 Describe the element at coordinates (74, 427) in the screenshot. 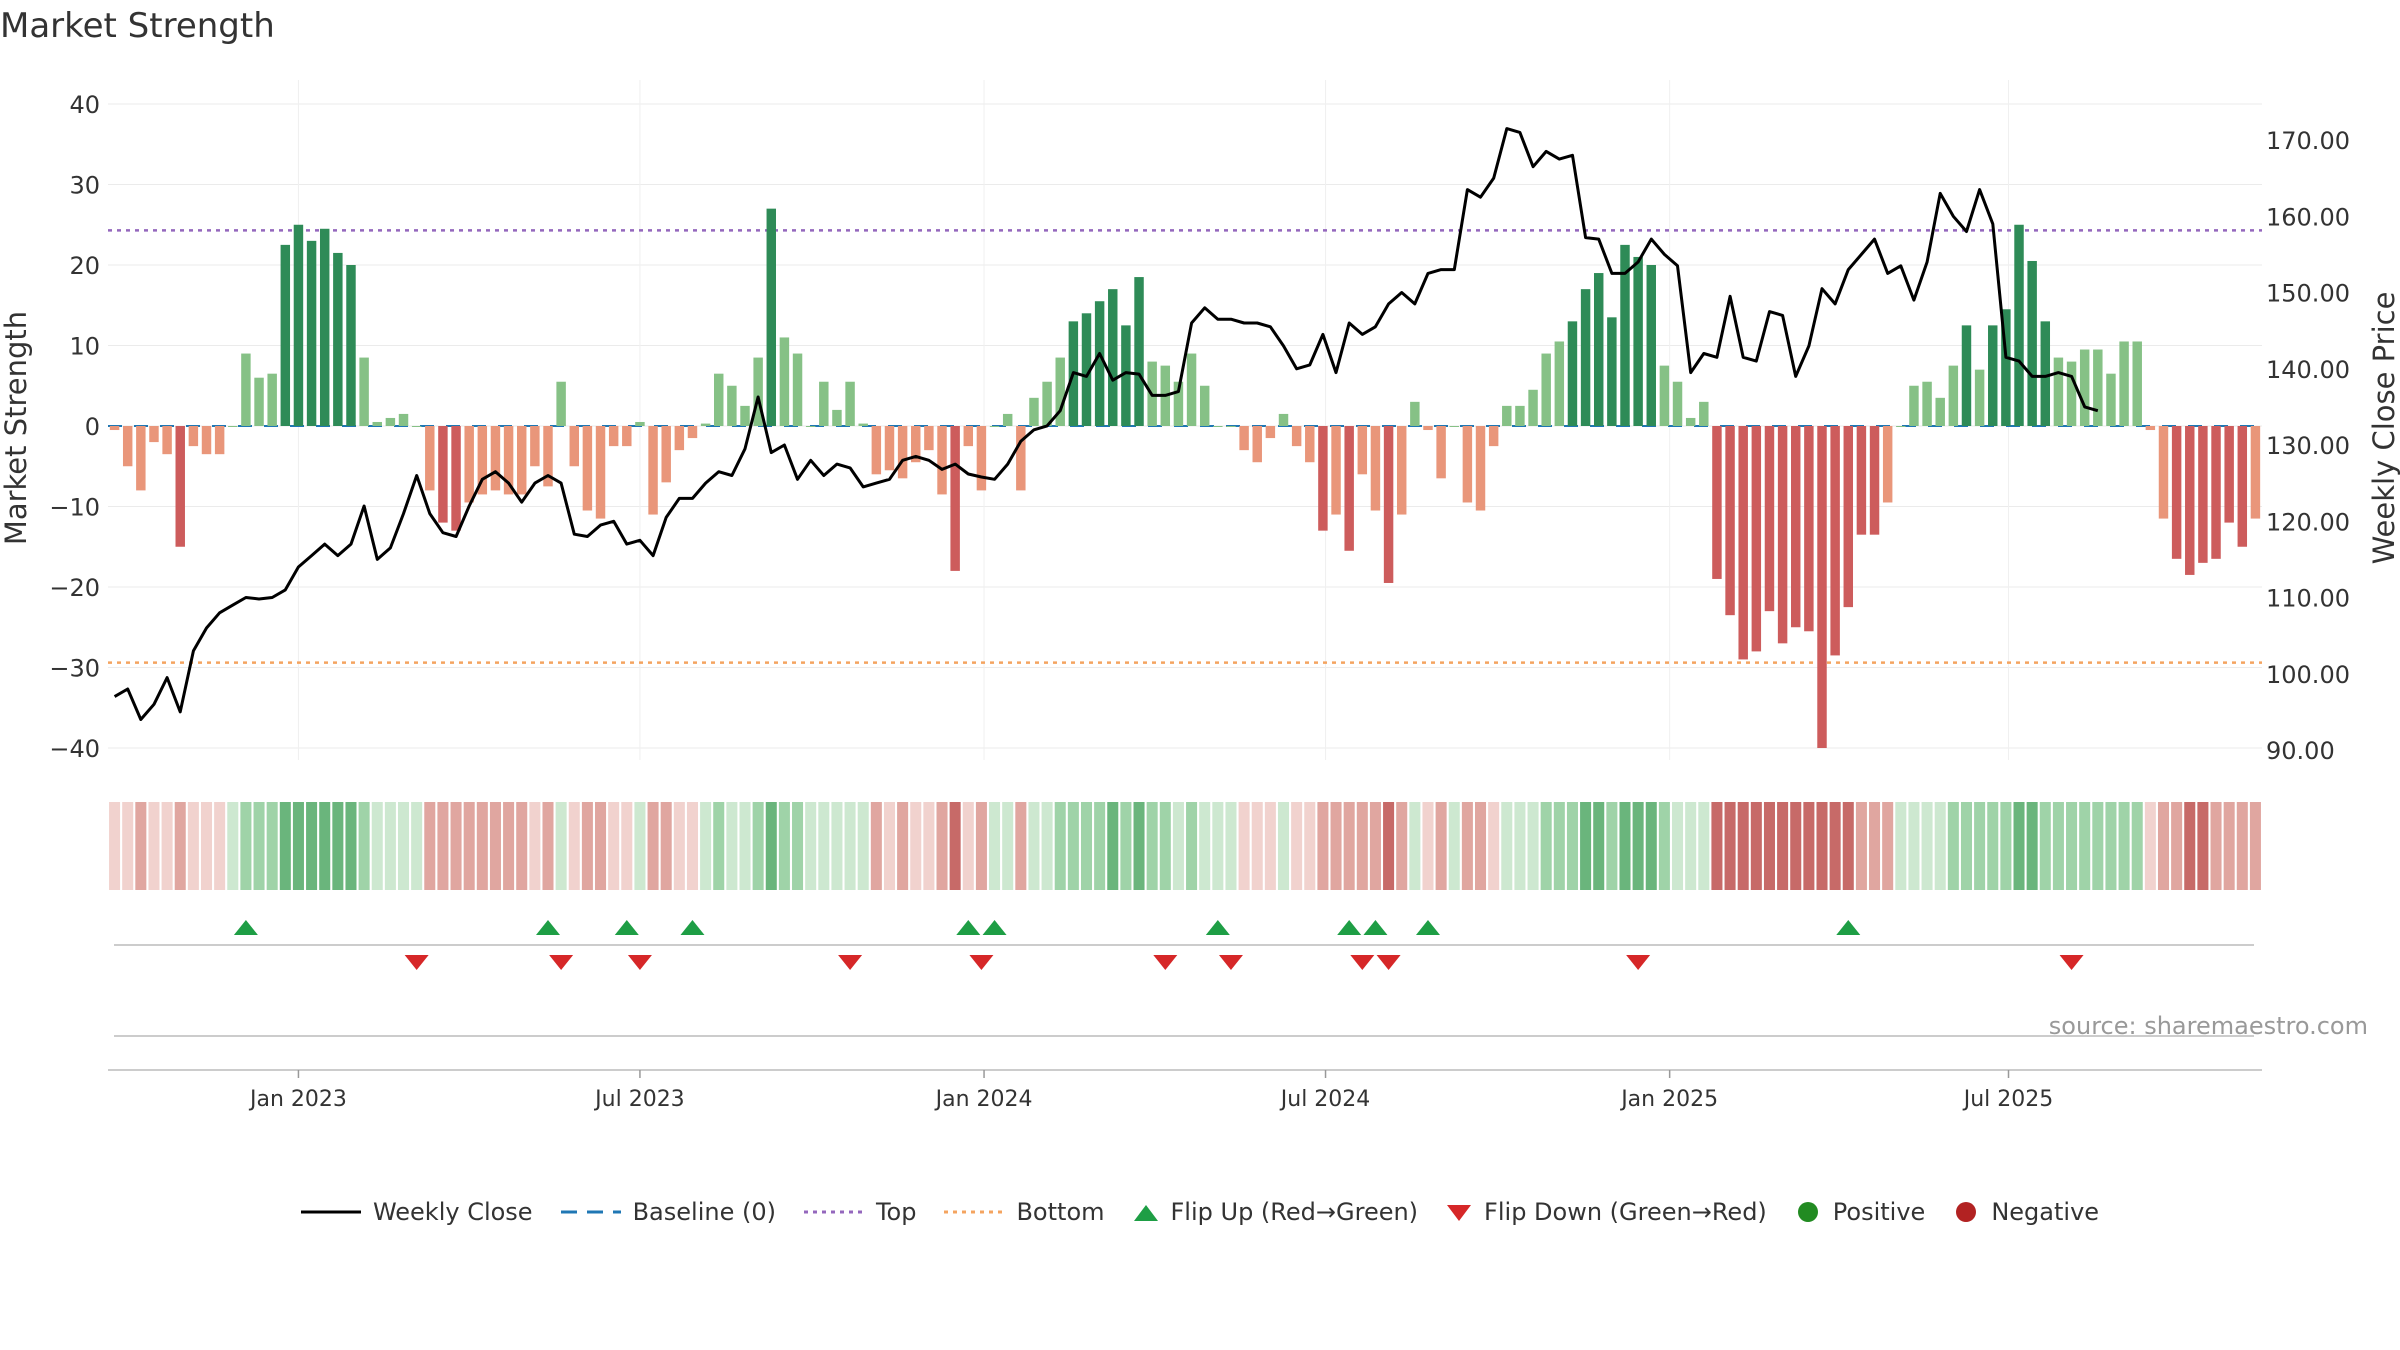

I see `left-axis: 40 30 20 10 0 −10 −20 −30 −40` at that location.